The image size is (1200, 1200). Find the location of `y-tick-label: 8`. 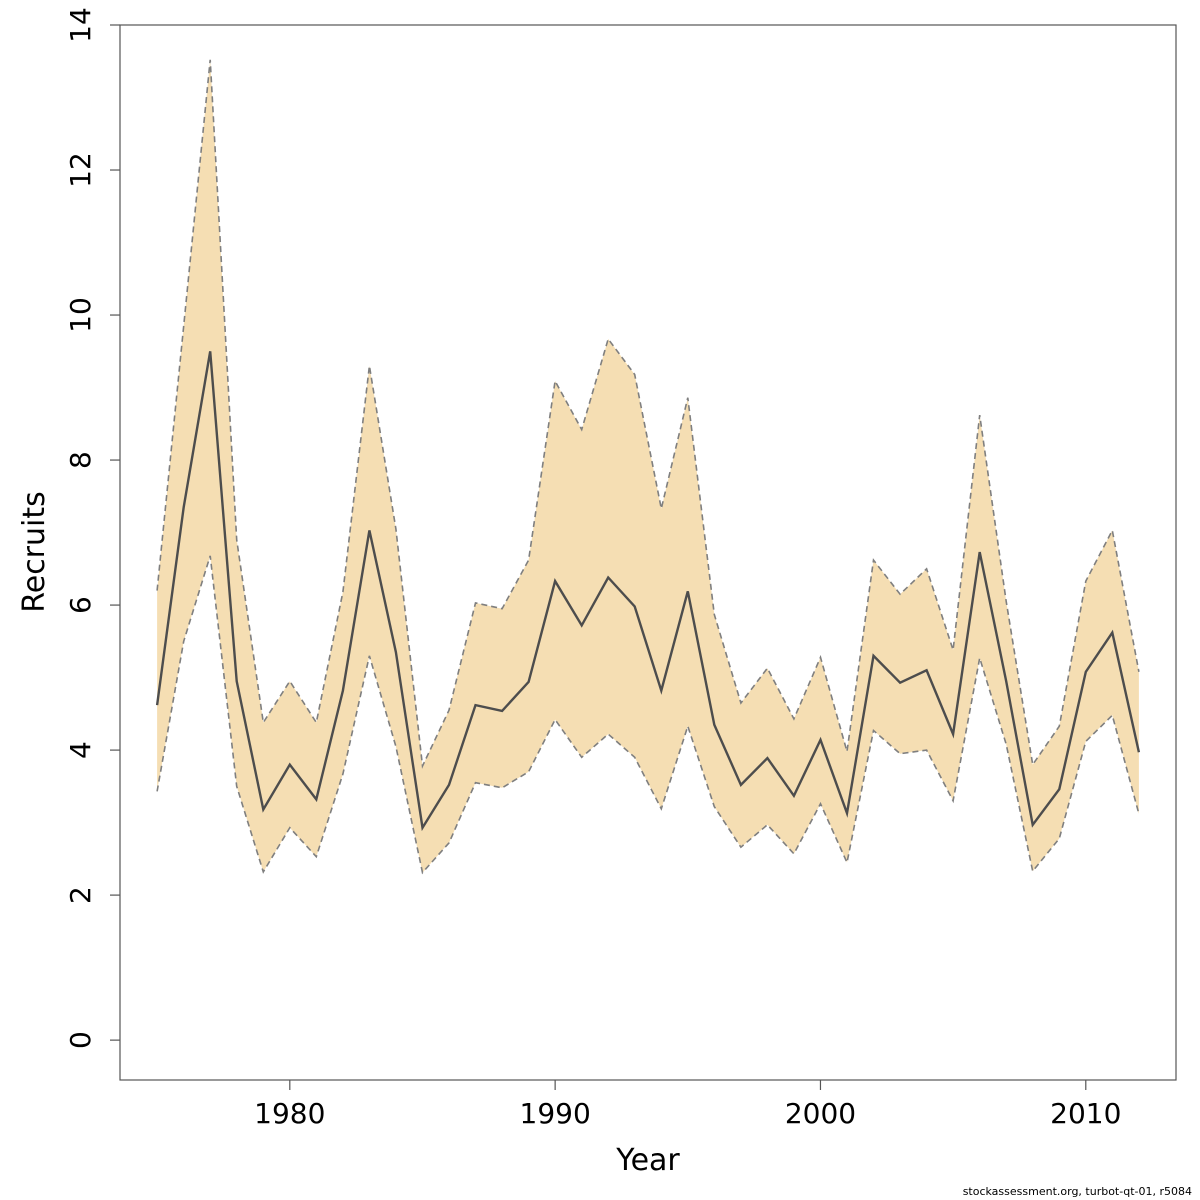

y-tick-label: 8 is located at coordinates (80, 460).